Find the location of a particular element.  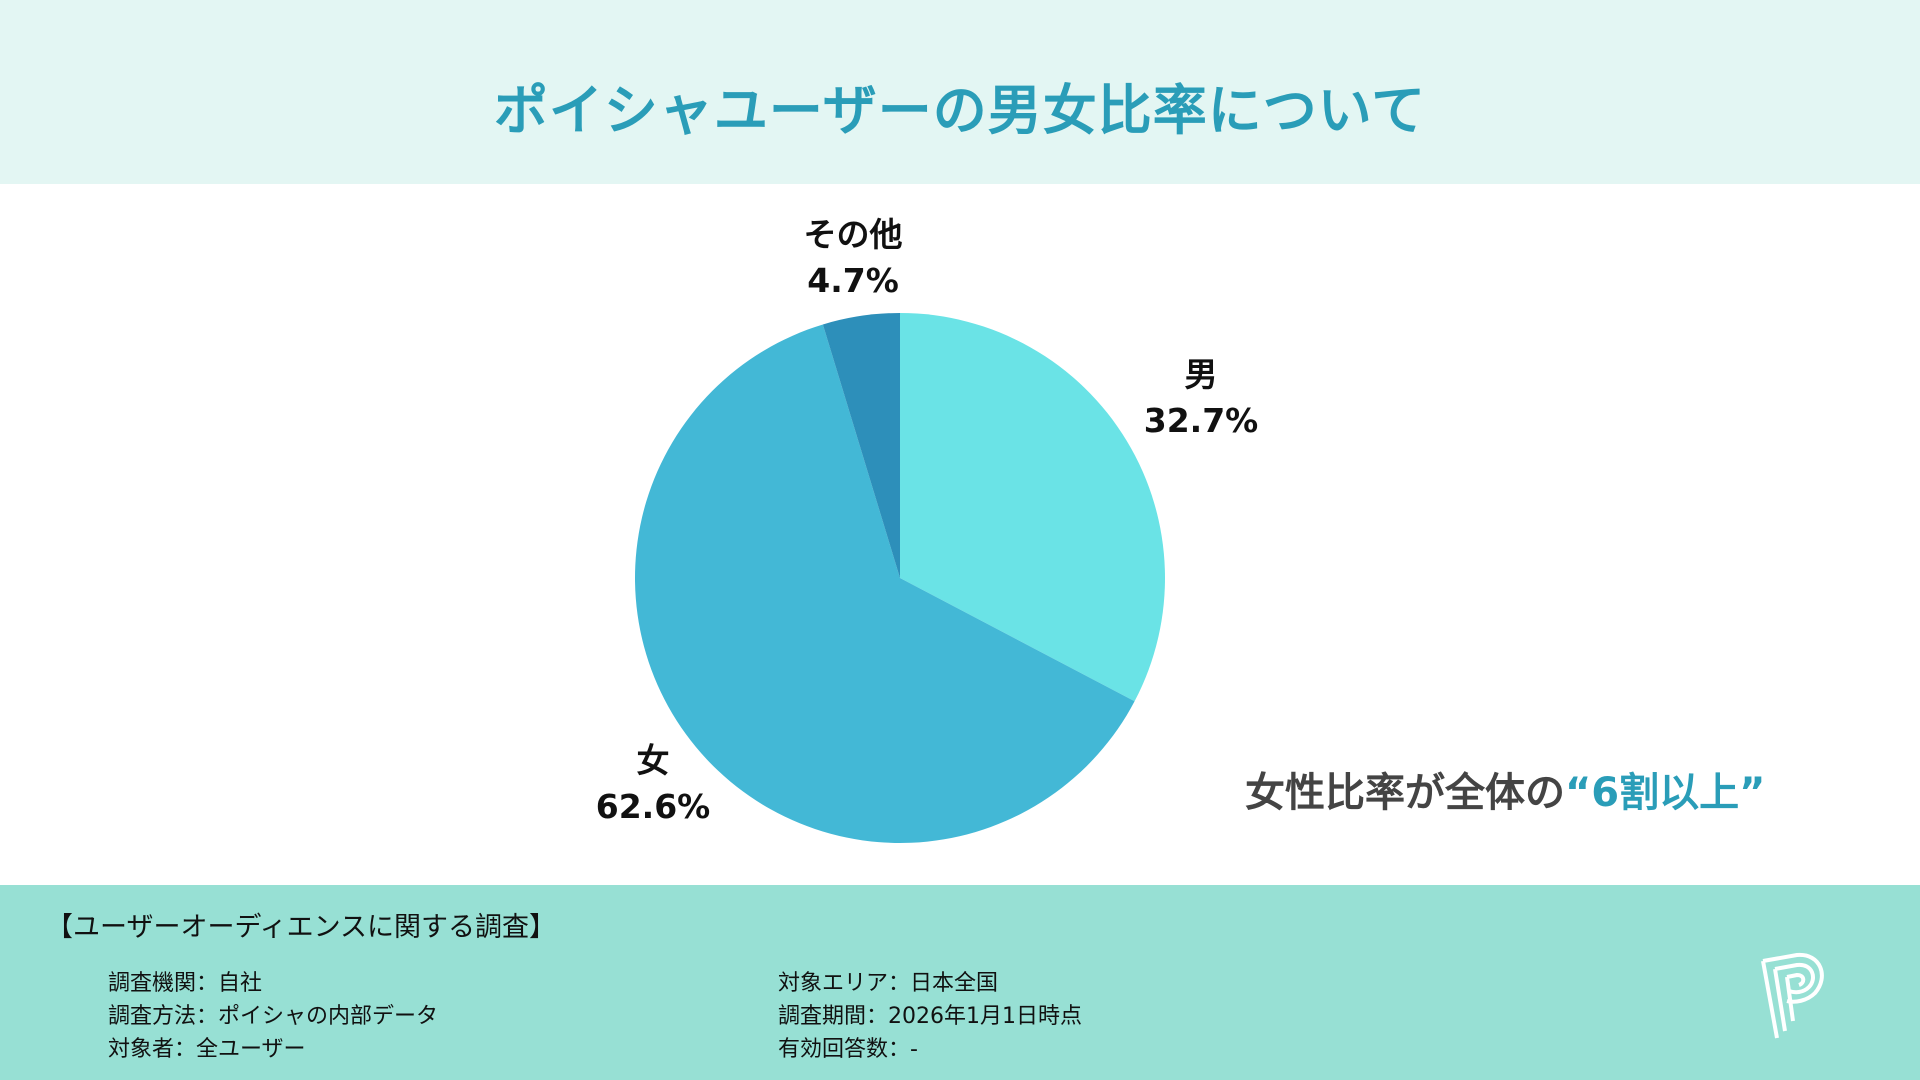

survey-method: 調査方法：ポイシャの内部データ is located at coordinates (273, 1016).